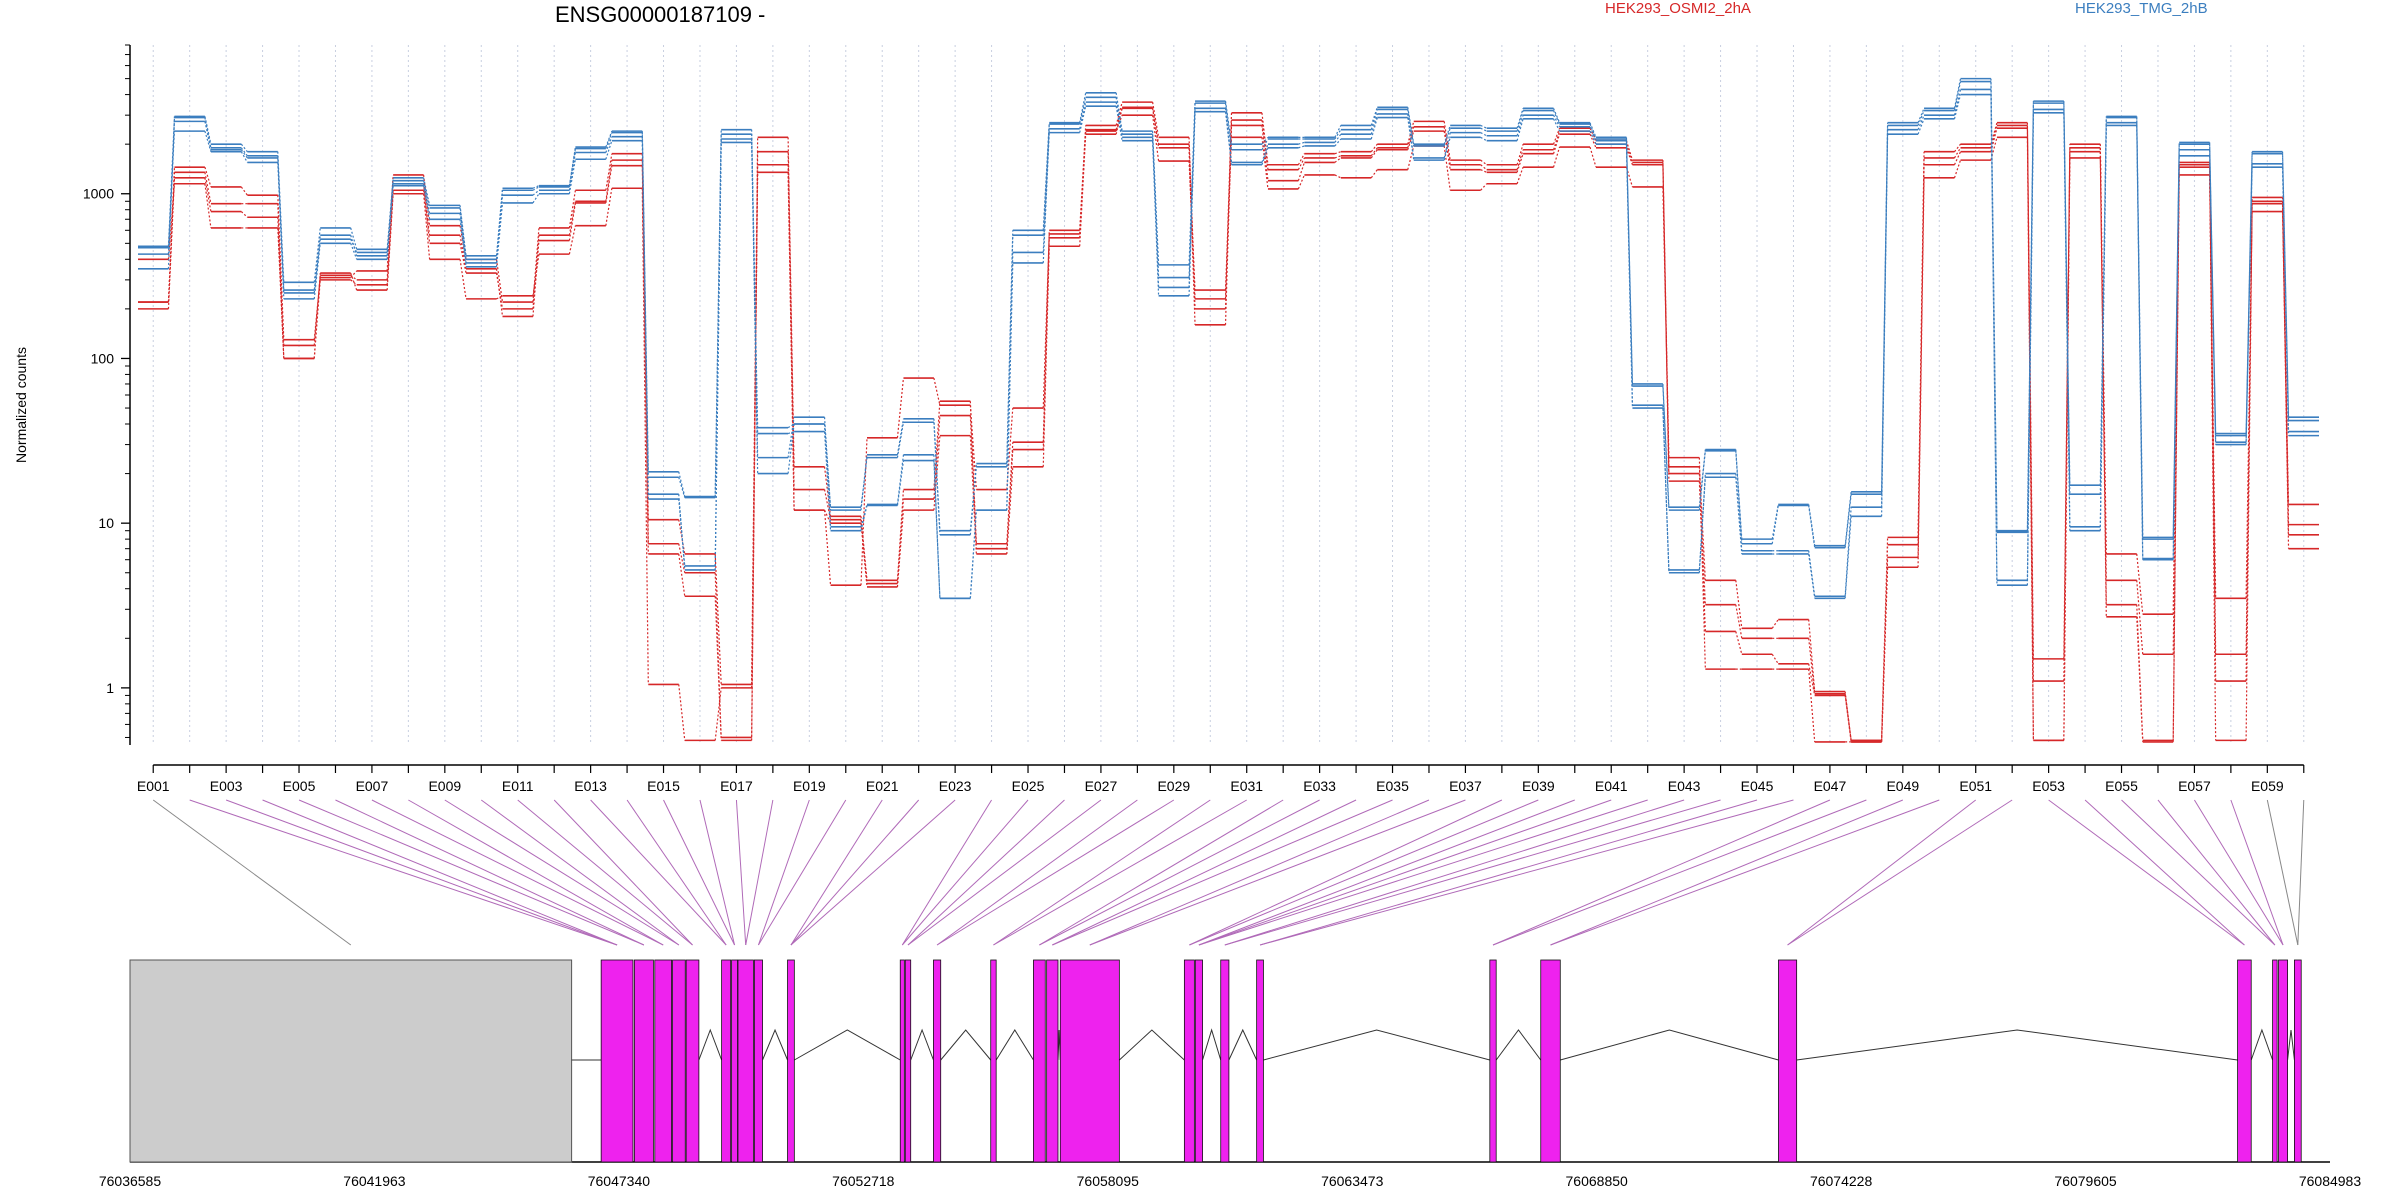 The image size is (2400, 1200). What do you see at coordinates (106, 523) in the screenshot?
I see `y-tick-label: 10` at bounding box center [106, 523].